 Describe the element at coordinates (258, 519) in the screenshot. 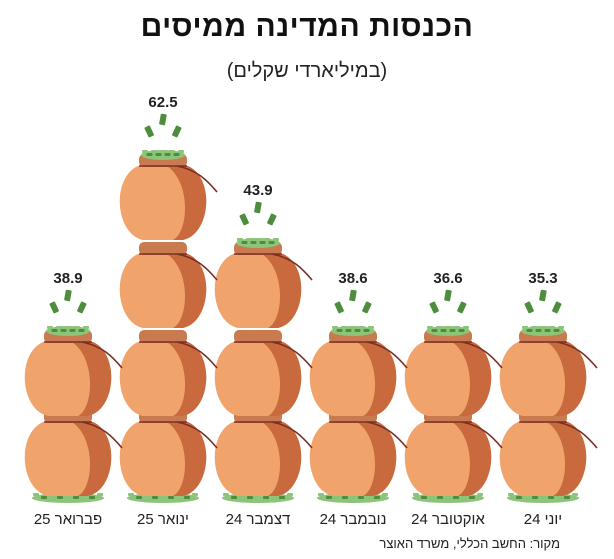

I see `category-label: דצמבר 24` at that location.